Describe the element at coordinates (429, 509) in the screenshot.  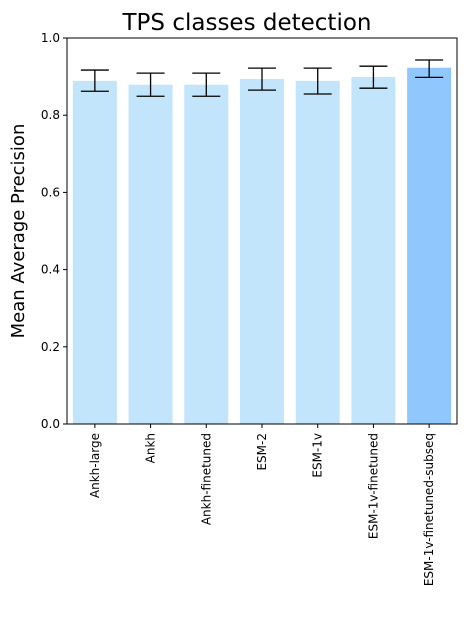
I see `x-tick-label: ESM-1v-finetuned-subseq` at that location.